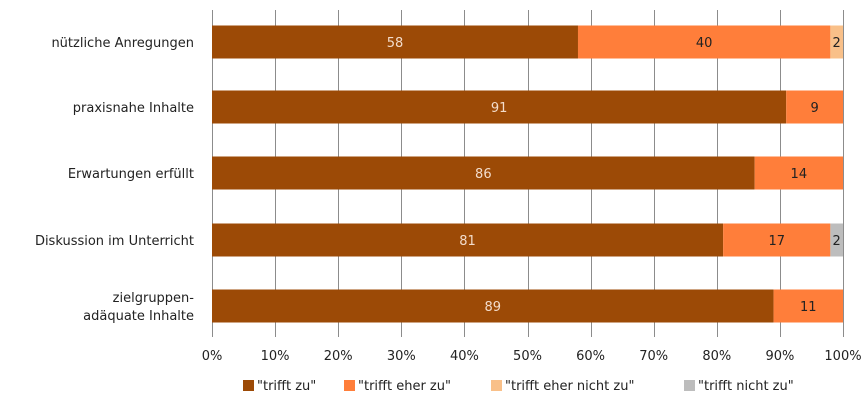 Image resolution: width=868 pixels, height=402 pixels. I want to click on tick-label: 30%, so click(401, 356).